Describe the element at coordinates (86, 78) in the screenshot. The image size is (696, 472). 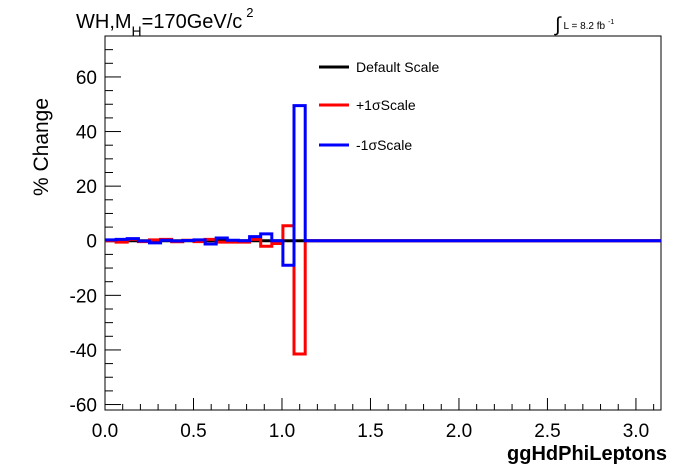
I see `y-tick-label: 60` at that location.